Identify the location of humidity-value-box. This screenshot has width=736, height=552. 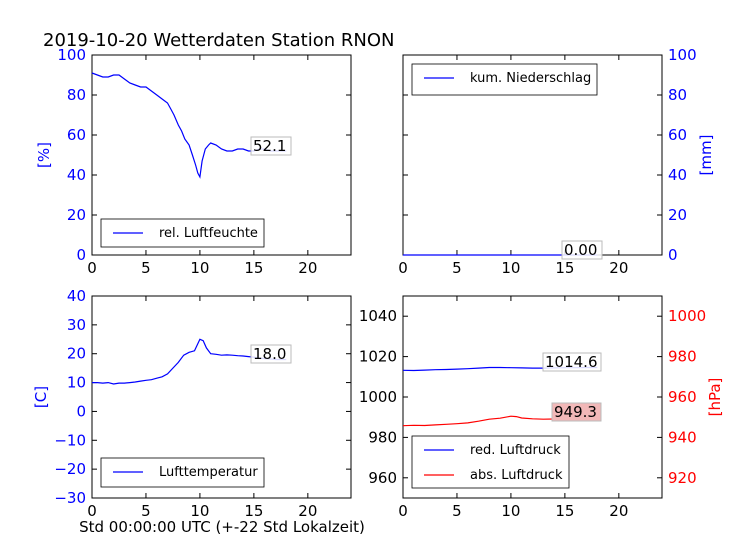
(271, 146).